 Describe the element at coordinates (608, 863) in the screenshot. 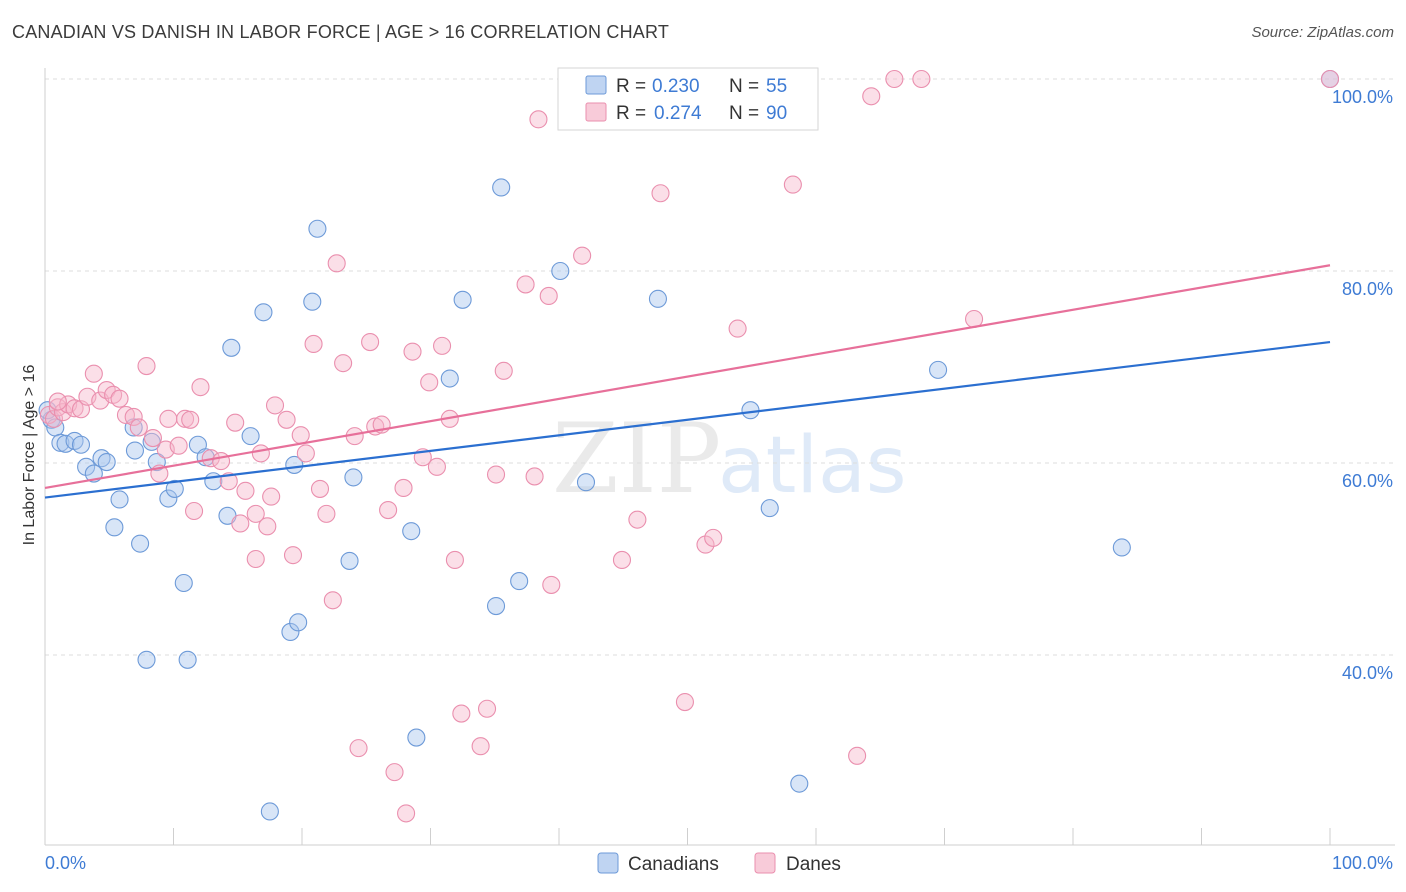

I see `bottom-legend-swatch-canadians` at that location.